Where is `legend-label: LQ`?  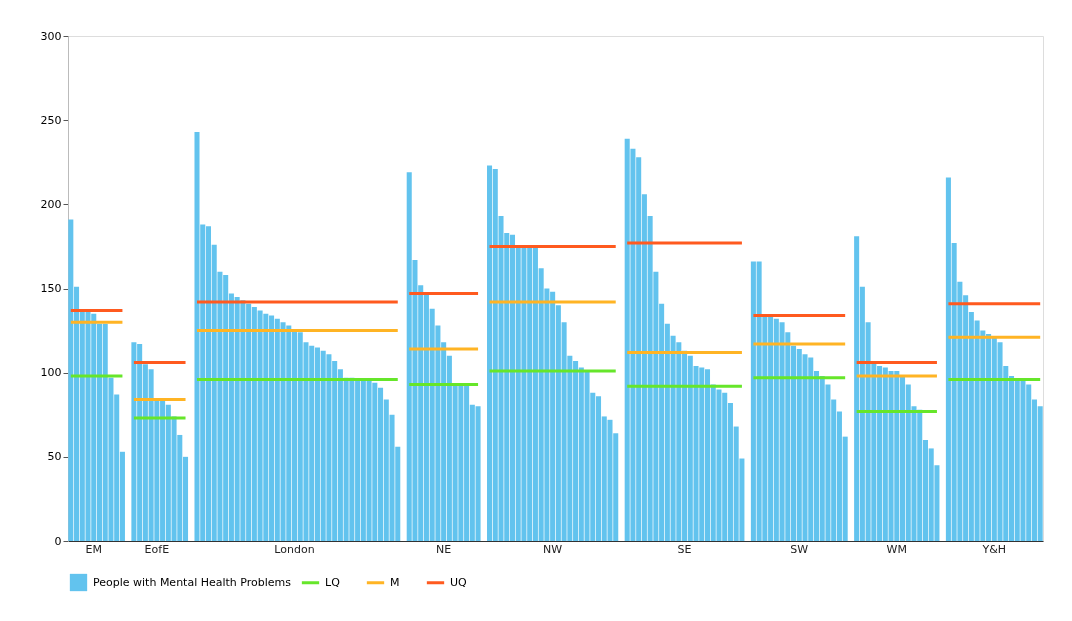 legend-label: LQ is located at coordinates (333, 582).